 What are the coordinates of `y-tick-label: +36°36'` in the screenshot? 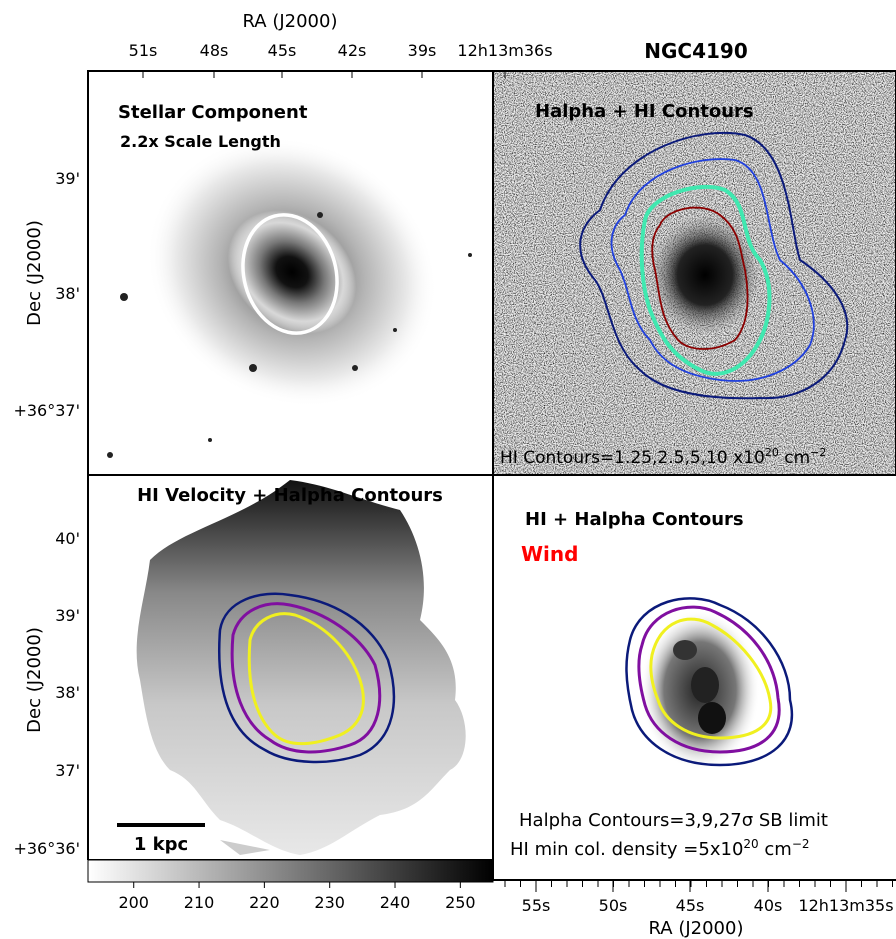 It's located at (46, 848).